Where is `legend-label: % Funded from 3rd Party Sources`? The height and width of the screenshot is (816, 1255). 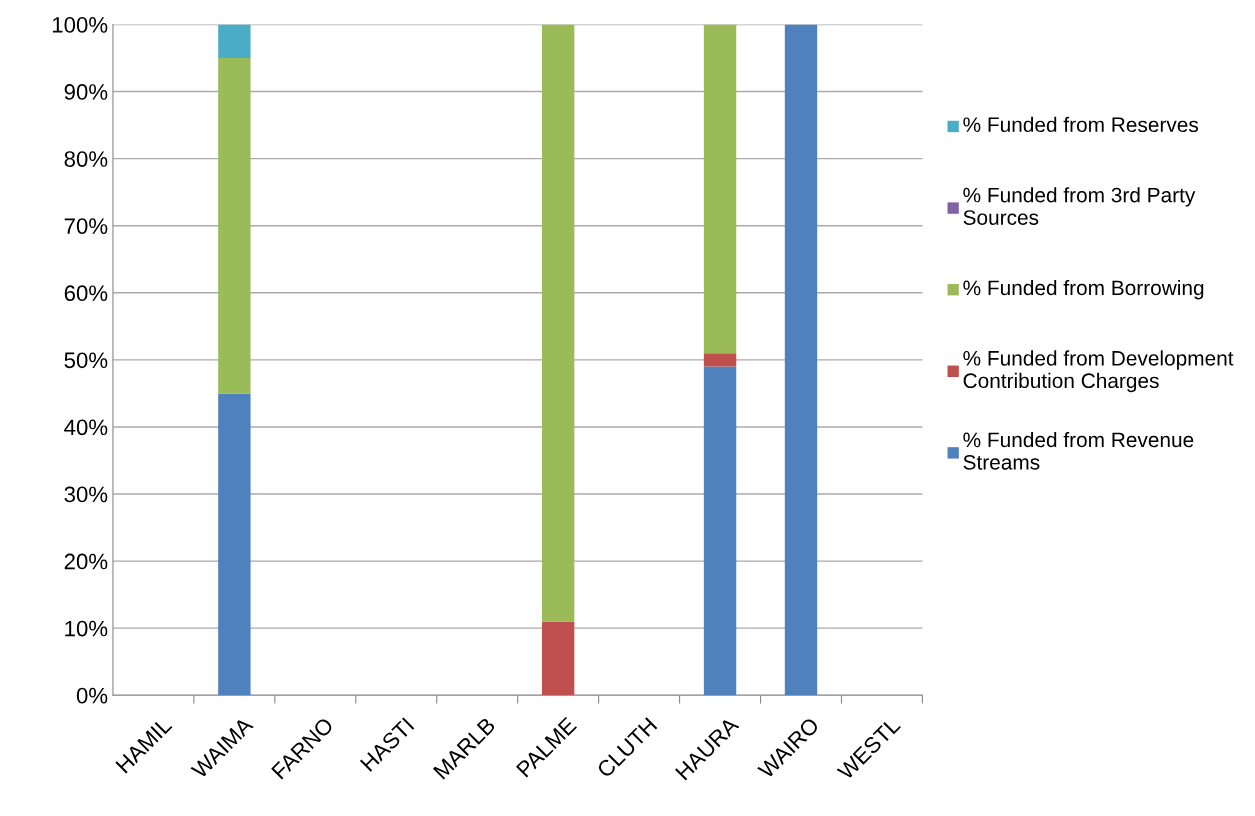 legend-label: % Funded from 3rd Party Sources is located at coordinates (1079, 206).